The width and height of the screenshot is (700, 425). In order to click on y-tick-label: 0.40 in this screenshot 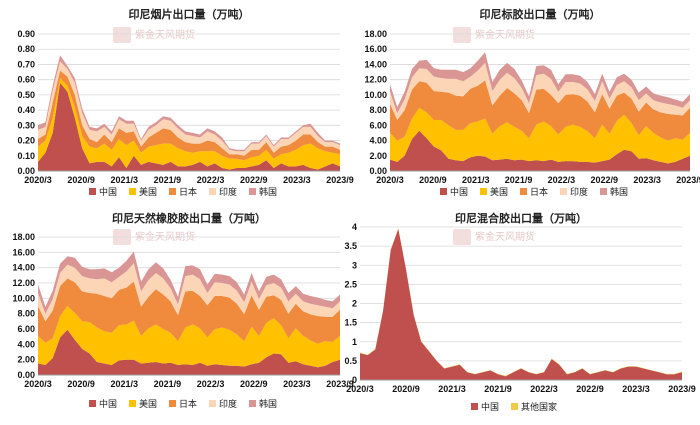, I will do `click(26, 110)`.